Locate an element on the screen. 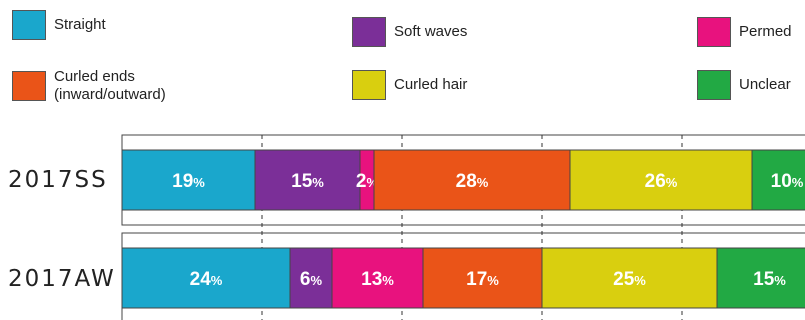 The image size is (805, 320). data-label-2017AW-0: 24% is located at coordinates (206, 279).